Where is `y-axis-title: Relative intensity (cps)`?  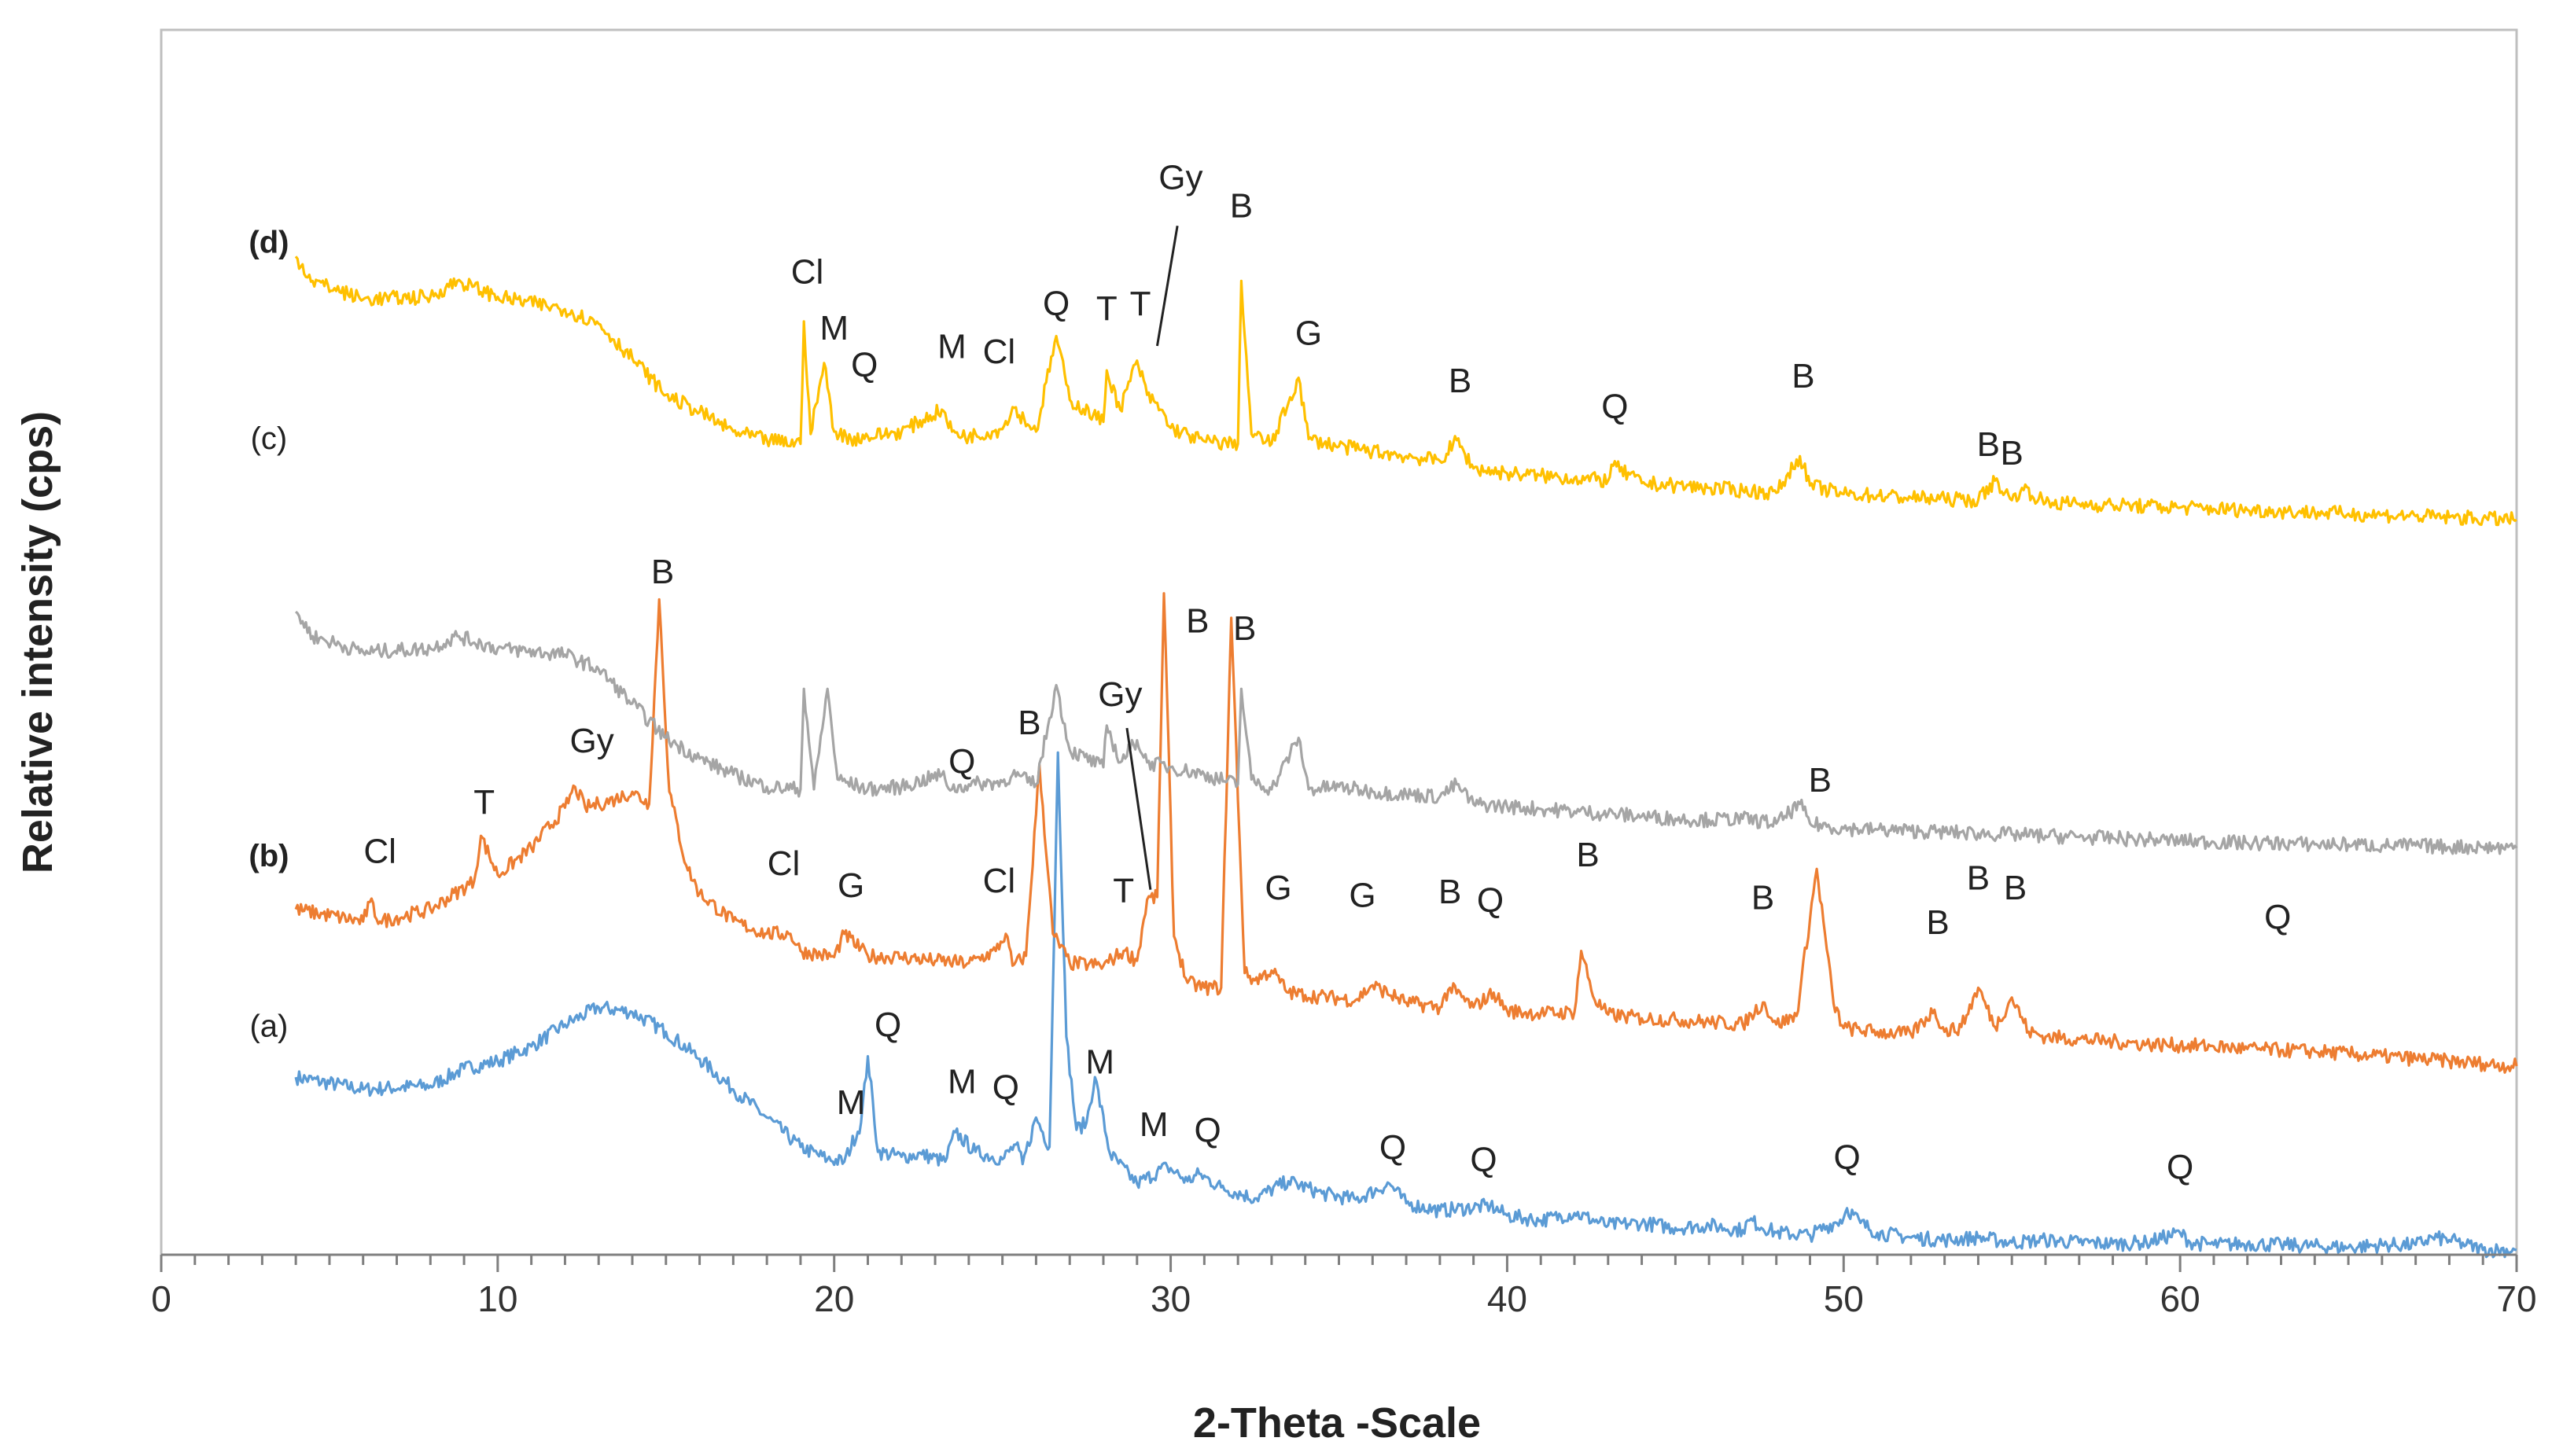
y-axis-title: Relative intensity (cps) is located at coordinates (37, 642).